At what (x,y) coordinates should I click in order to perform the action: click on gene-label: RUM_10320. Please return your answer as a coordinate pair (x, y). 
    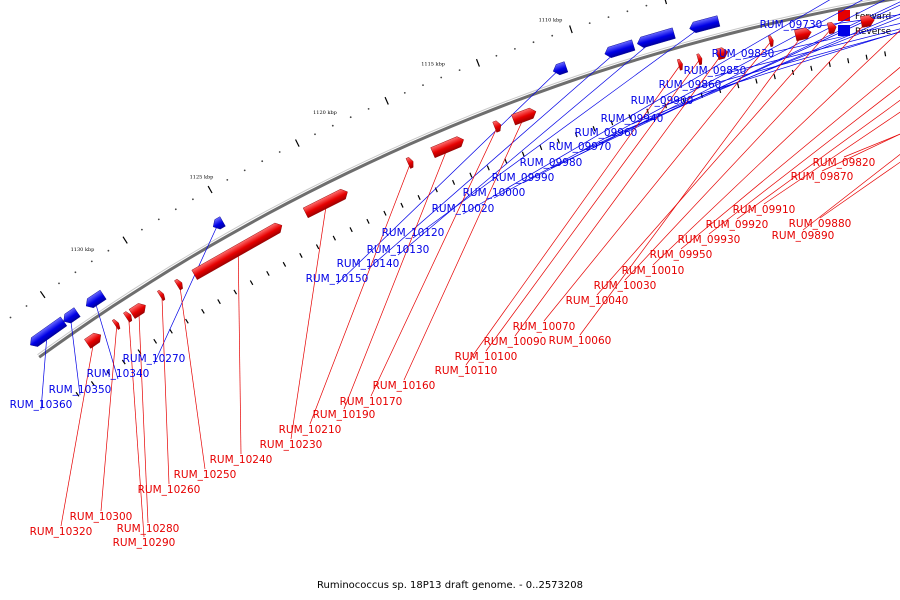
    Looking at the image, I should click on (61, 532).